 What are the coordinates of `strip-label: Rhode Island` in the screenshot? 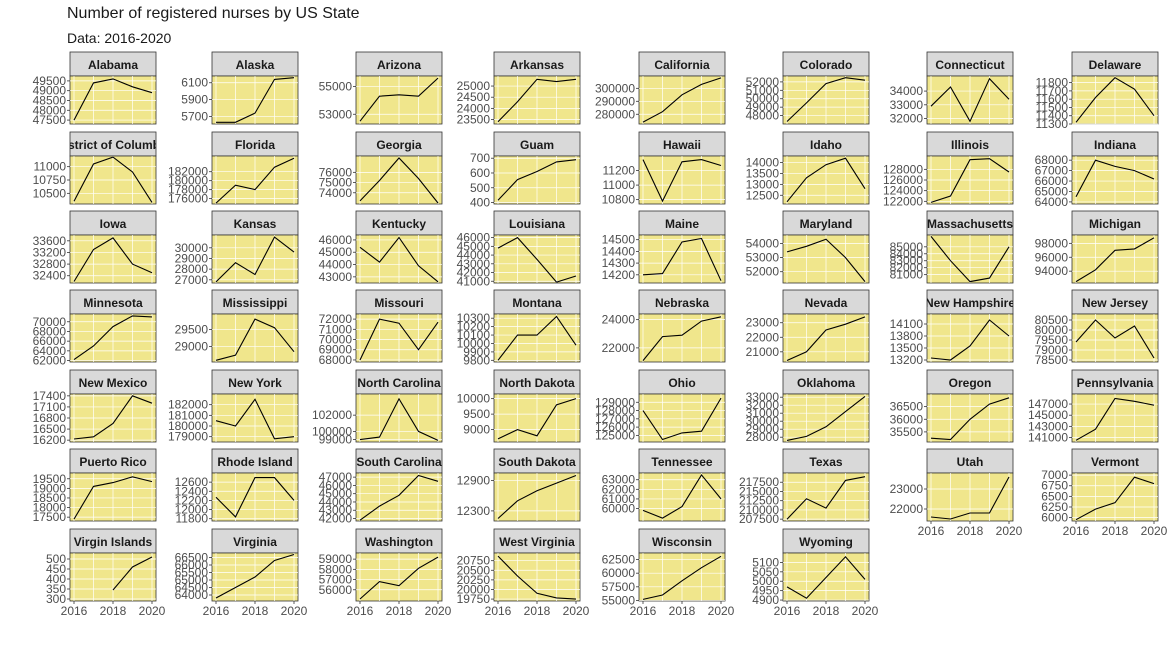 It's located at (254, 462).